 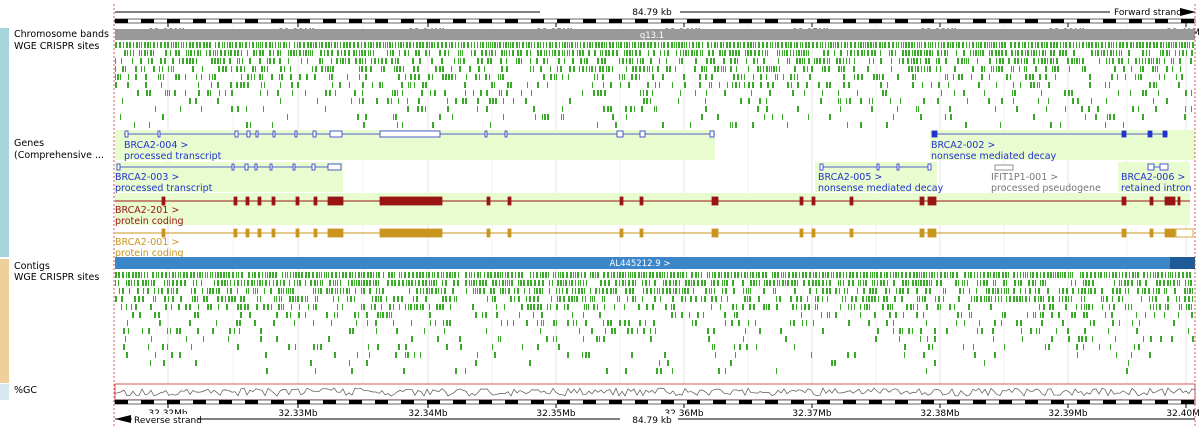 I want to click on transcript-id: IFIT1P1-001 >, so click(x=1024, y=177).